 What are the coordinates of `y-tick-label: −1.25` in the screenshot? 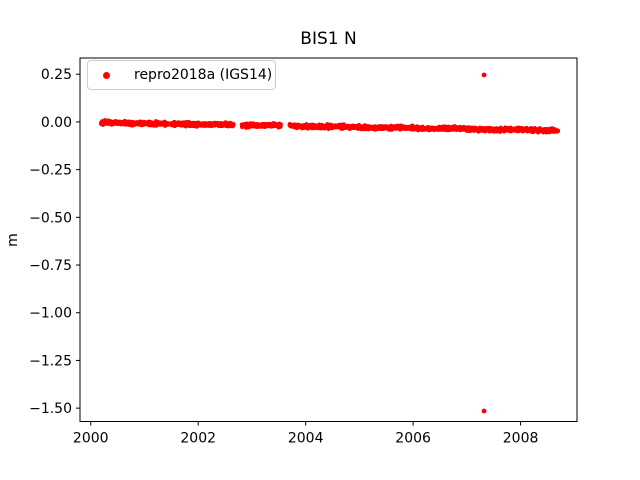 It's located at (50, 361).